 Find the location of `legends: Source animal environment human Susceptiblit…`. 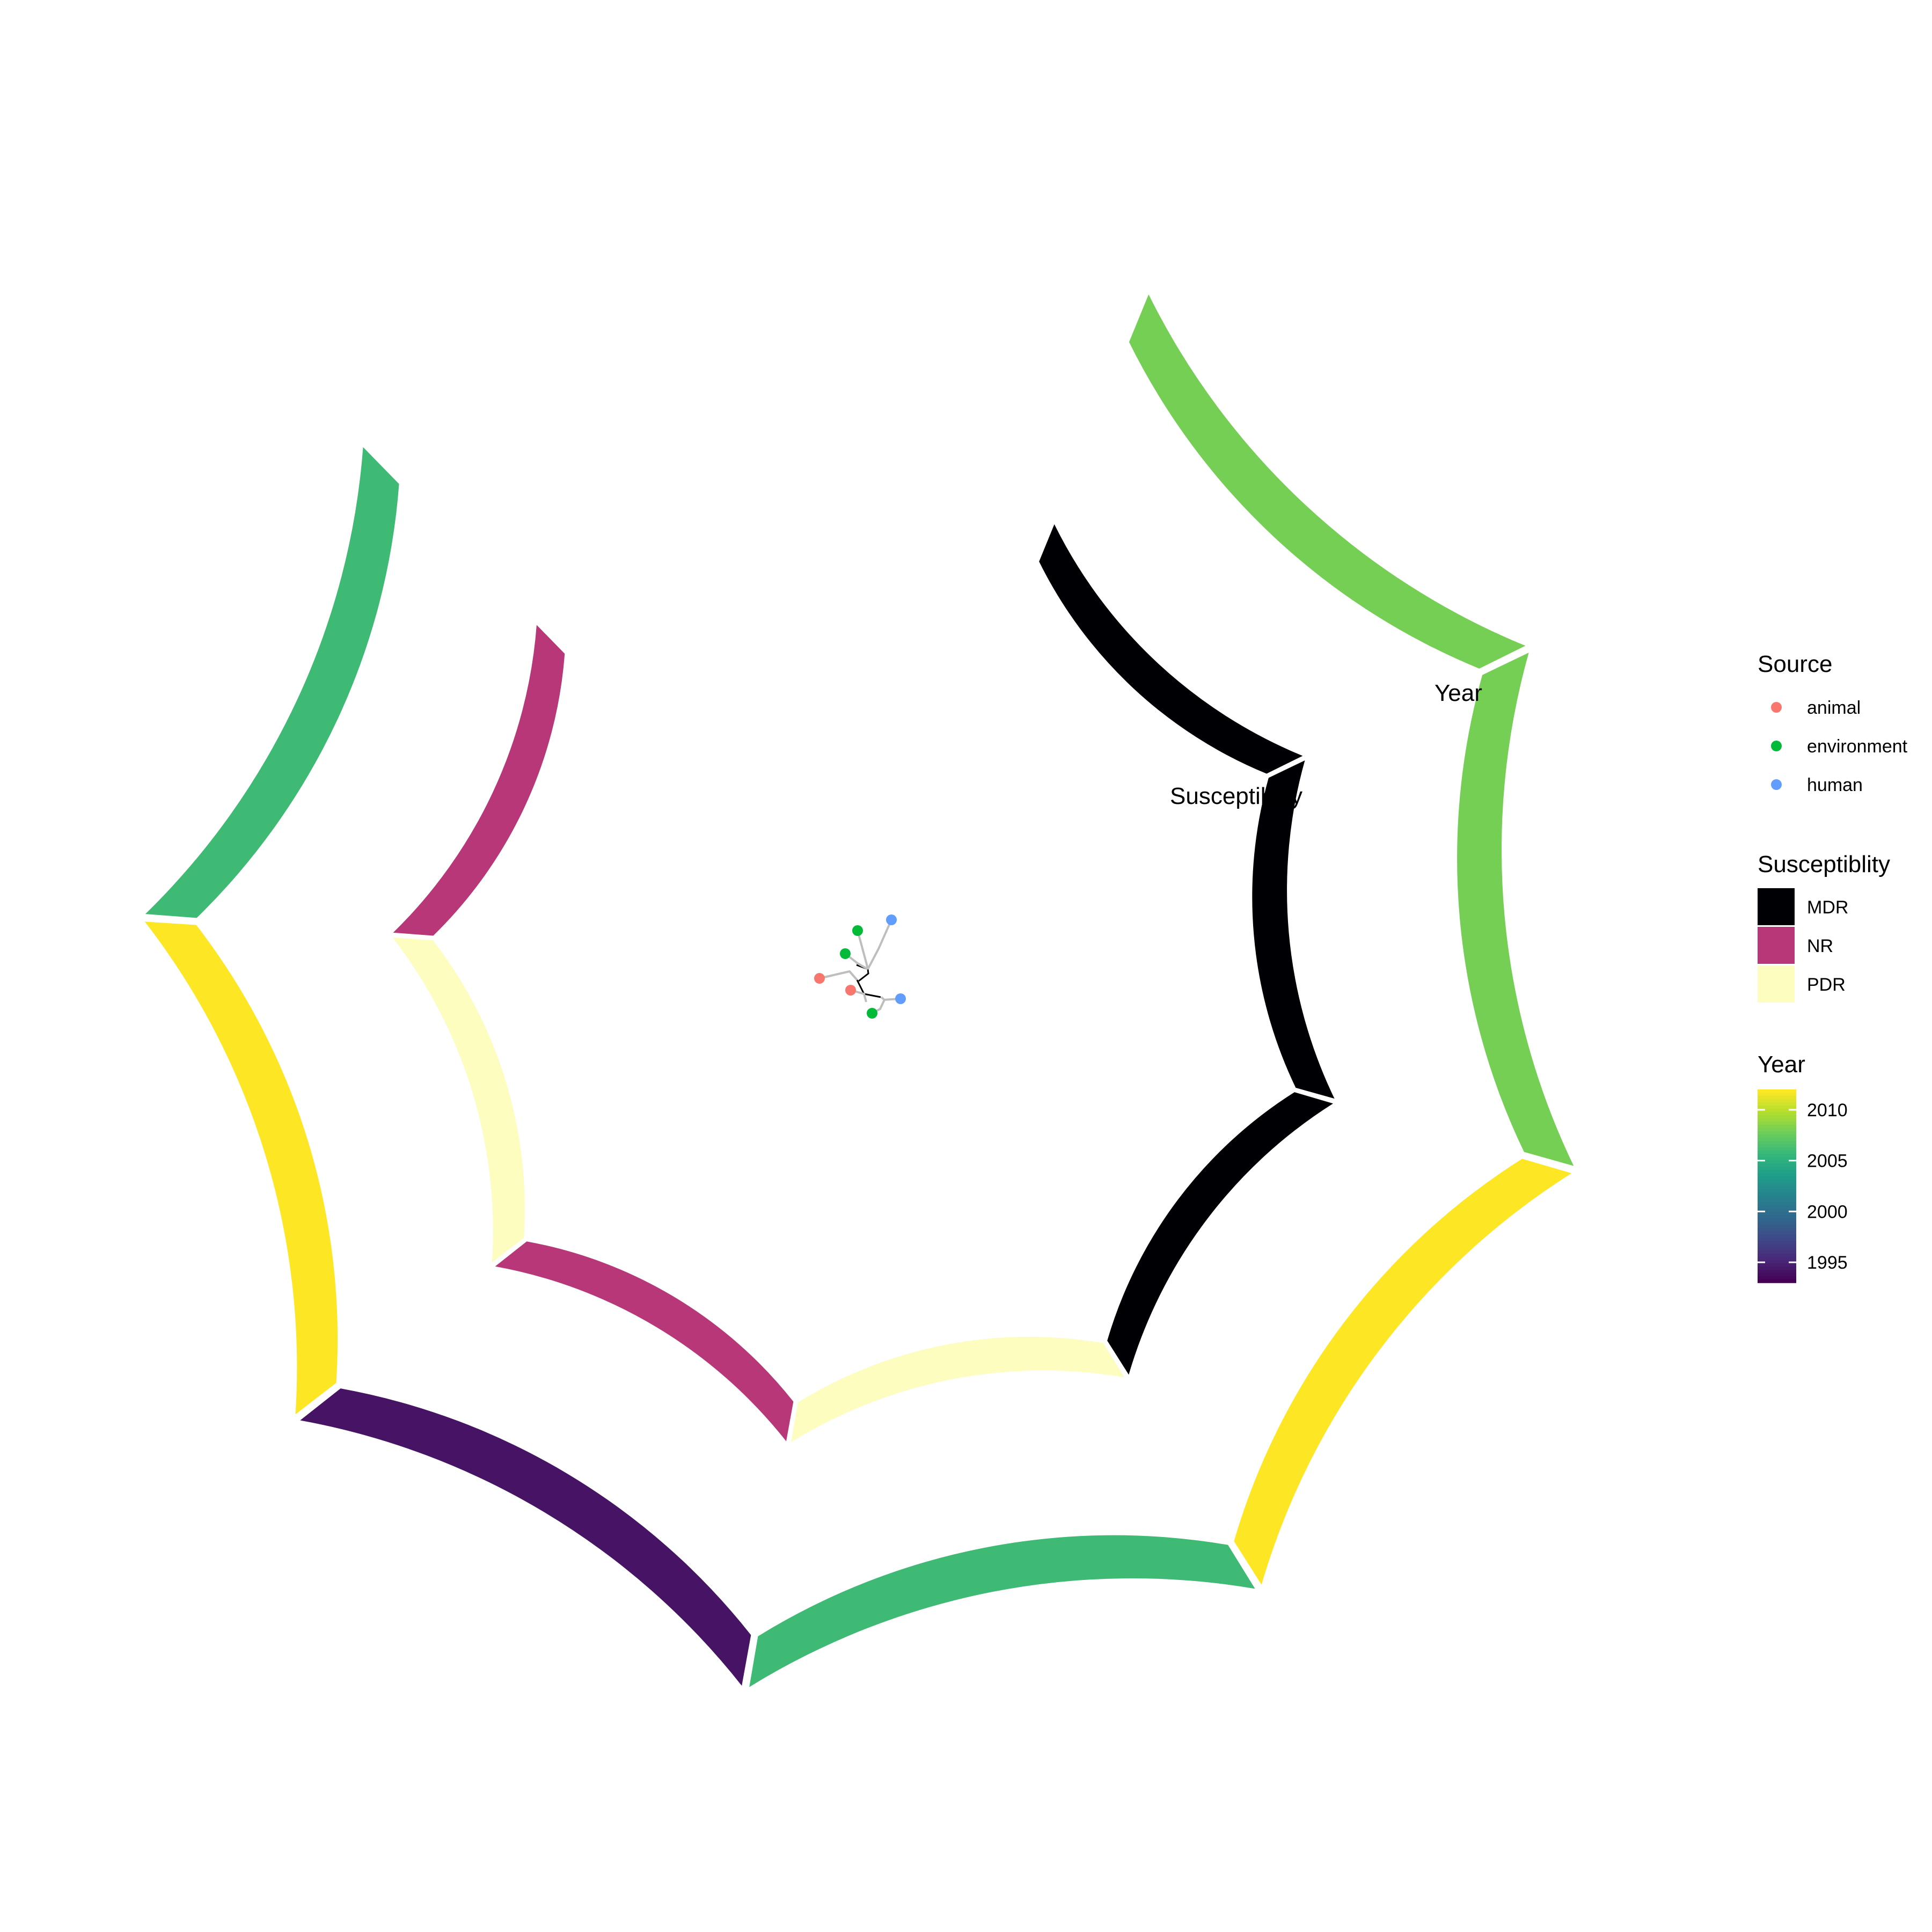

legends: Source animal environment human Susceptiblit… is located at coordinates (1833, 967).